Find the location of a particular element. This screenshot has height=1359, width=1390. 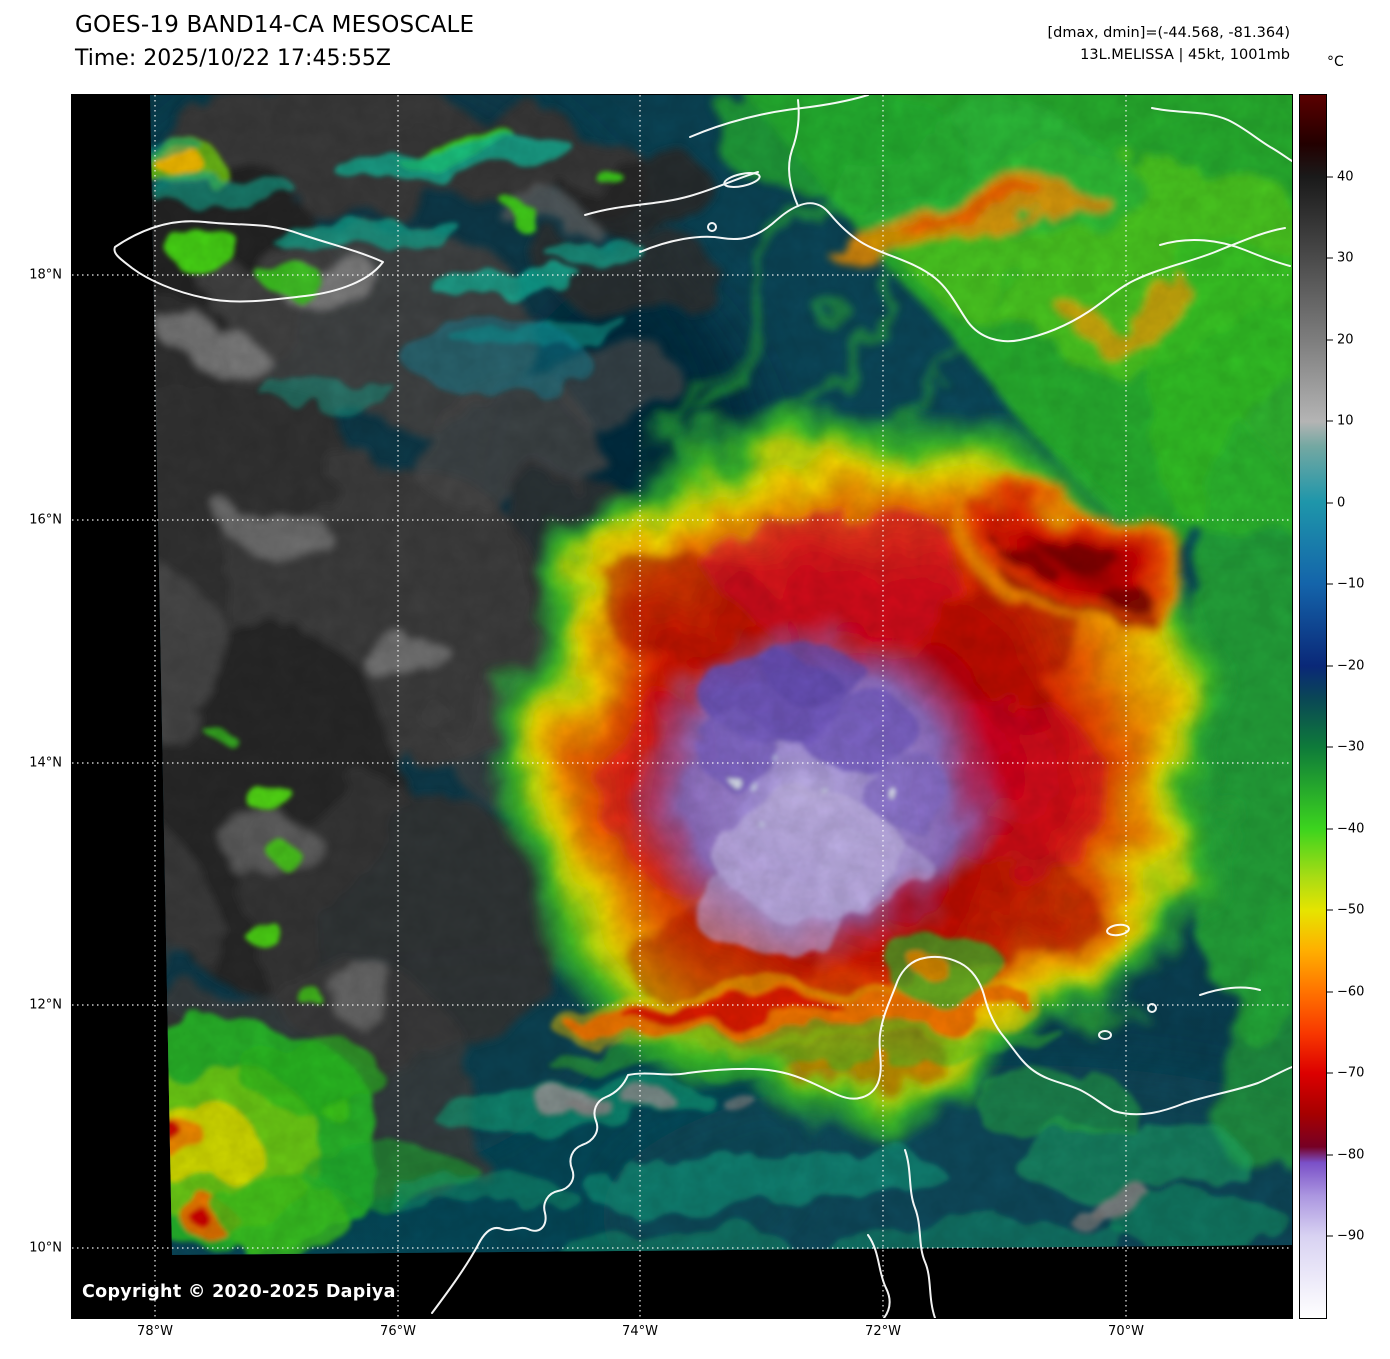

colorbar is located at coordinates (1313, 706).